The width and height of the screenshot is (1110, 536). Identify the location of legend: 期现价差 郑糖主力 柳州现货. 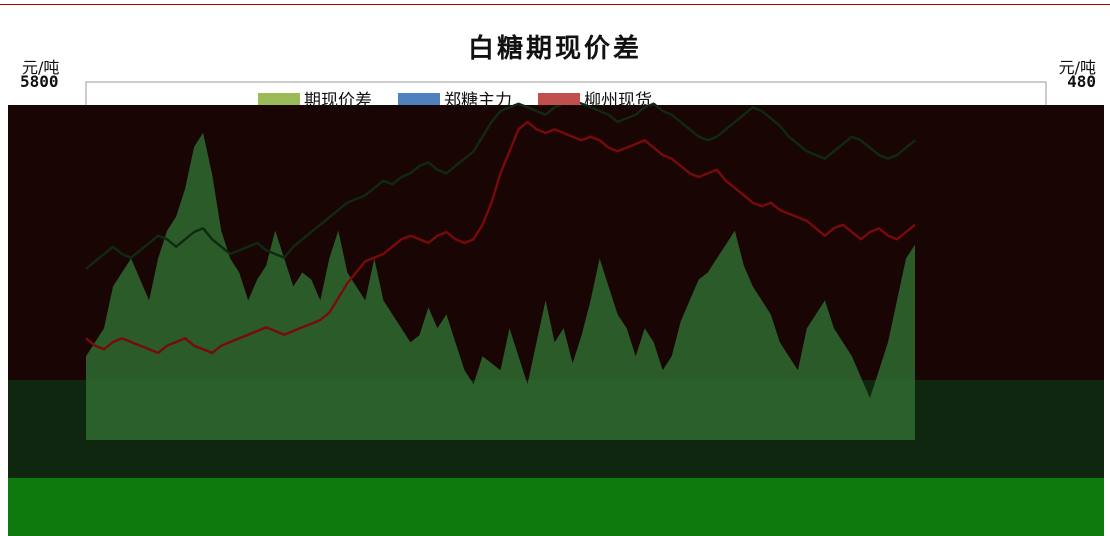
(468, 98).